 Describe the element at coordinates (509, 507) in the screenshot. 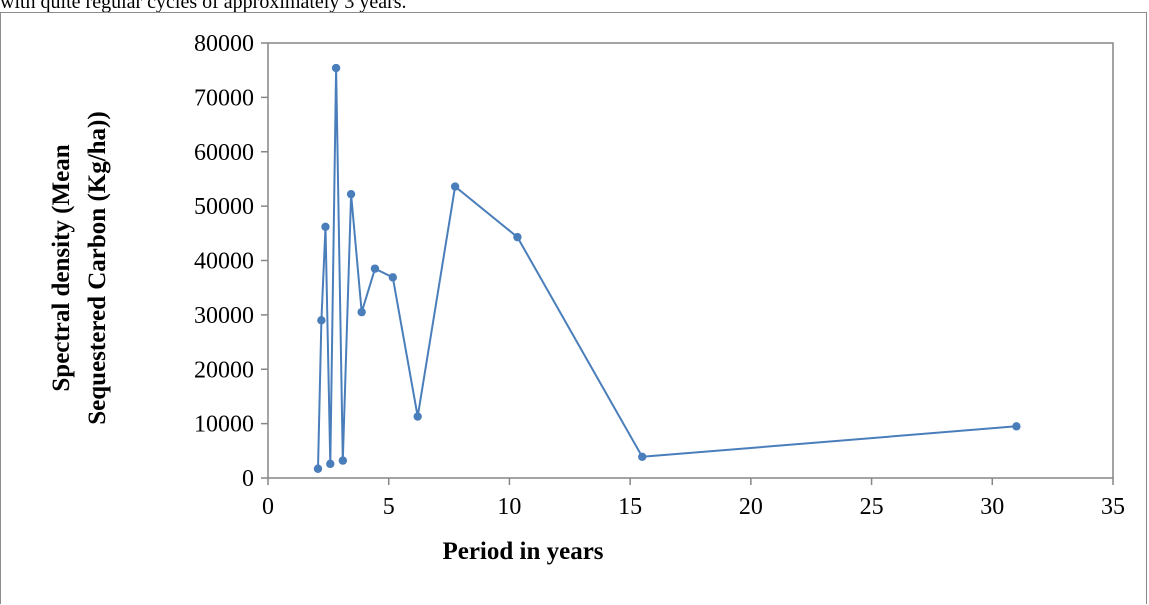

I see `x-tick-label-2: 10` at that location.